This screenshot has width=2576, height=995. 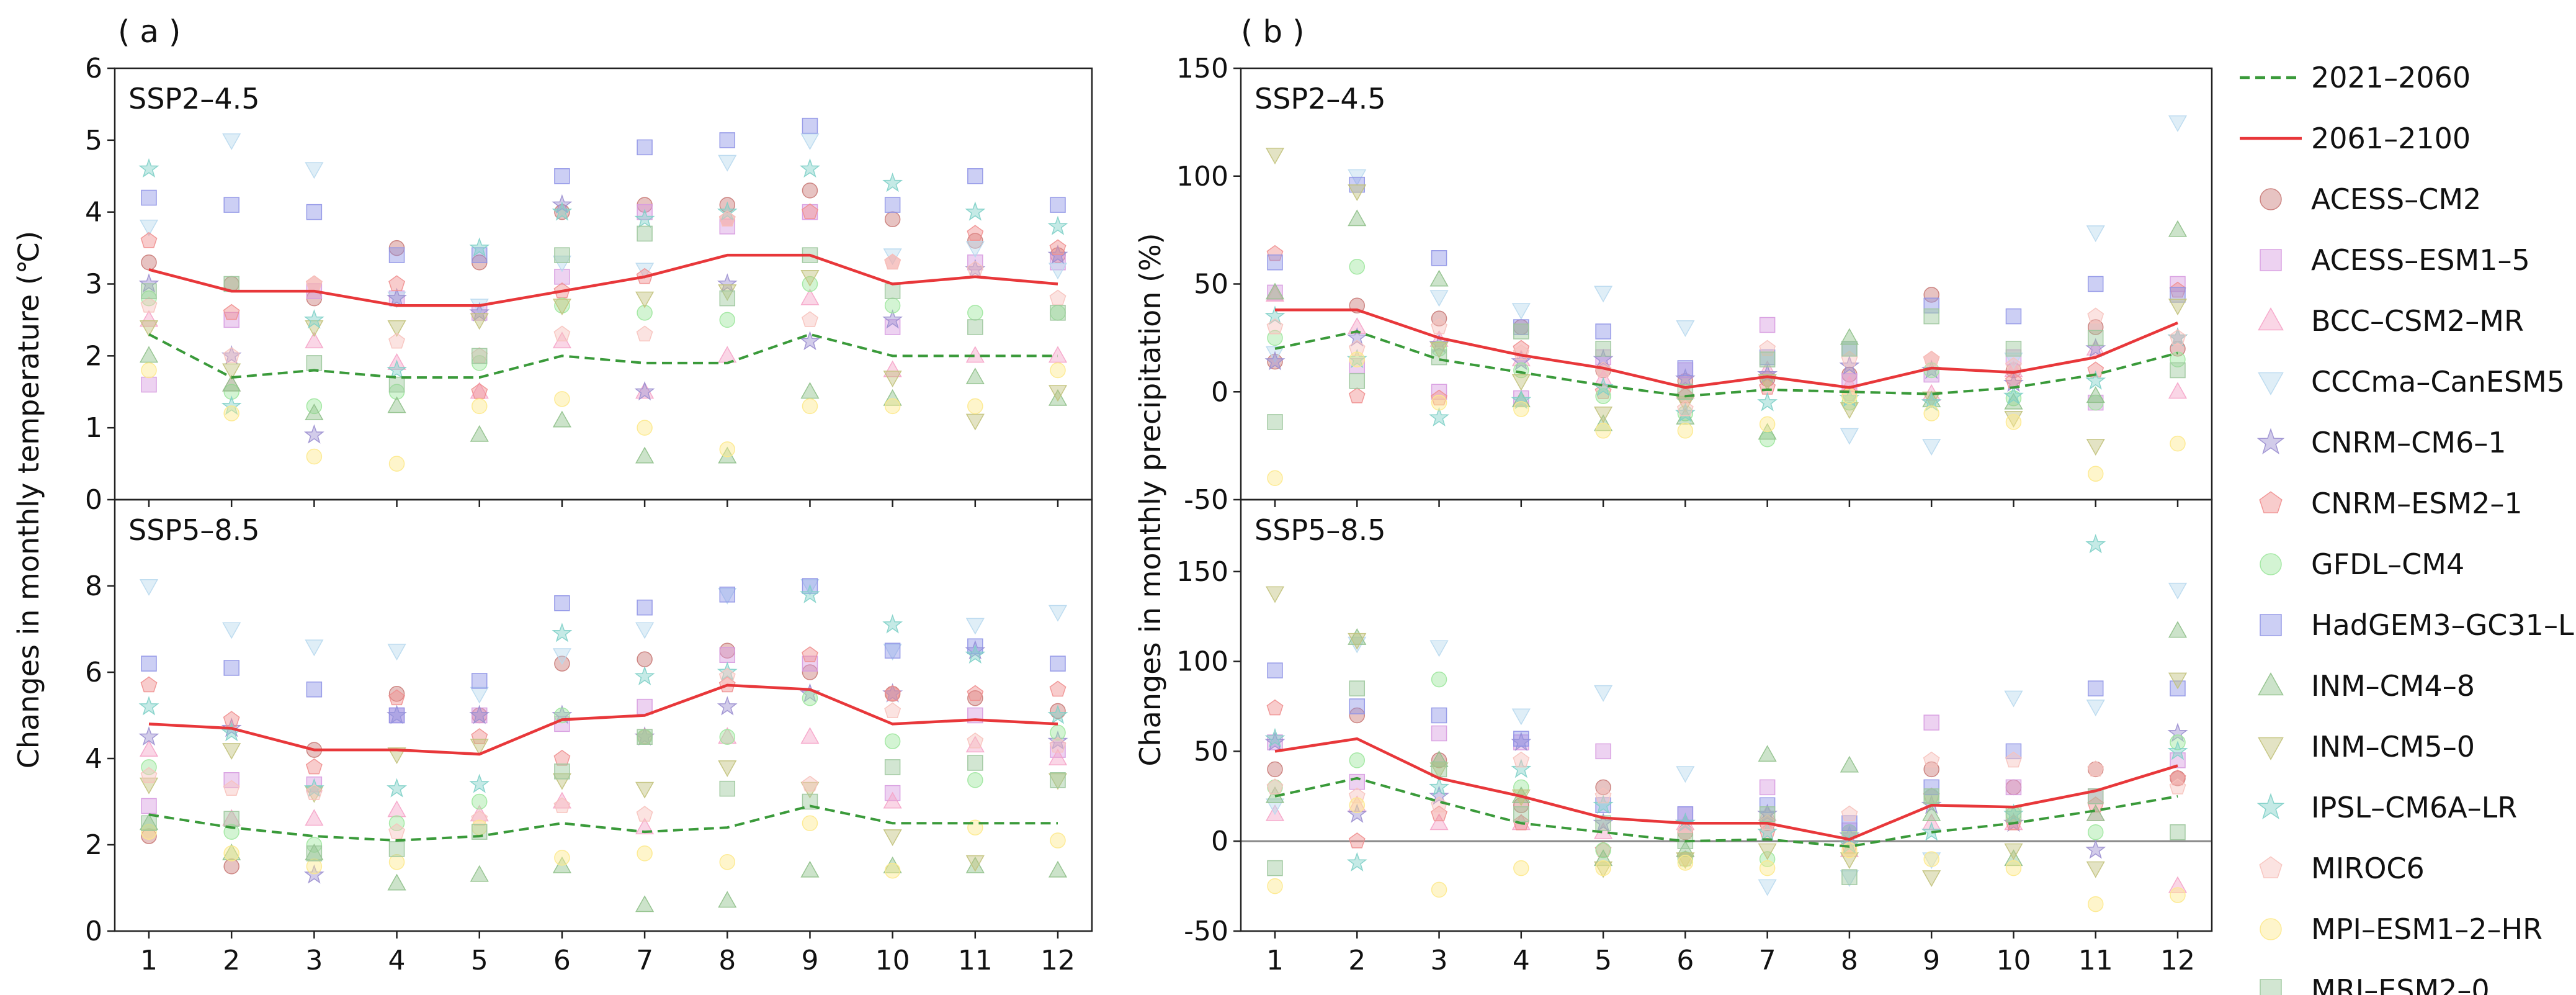 What do you see at coordinates (2013, 960) in the screenshot?
I see `x-tick-label: 10` at bounding box center [2013, 960].